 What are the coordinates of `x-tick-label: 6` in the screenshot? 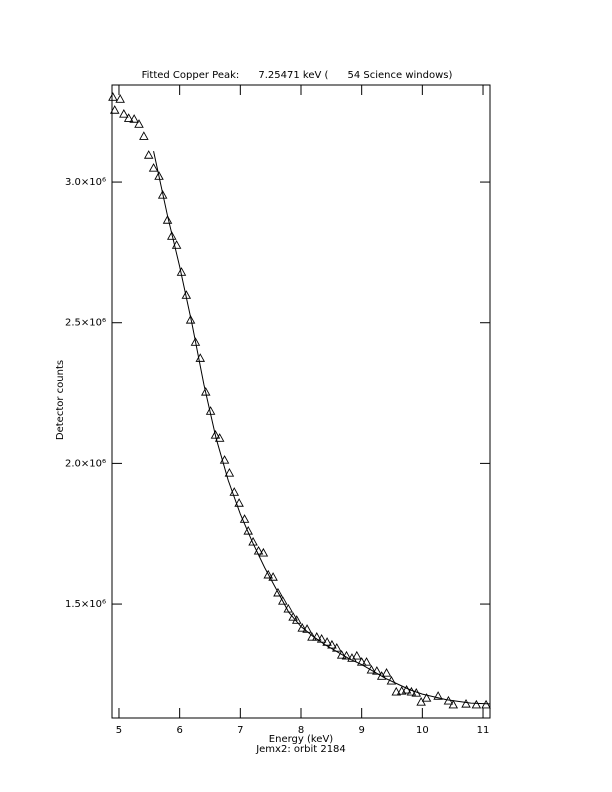 It's located at (179, 730).